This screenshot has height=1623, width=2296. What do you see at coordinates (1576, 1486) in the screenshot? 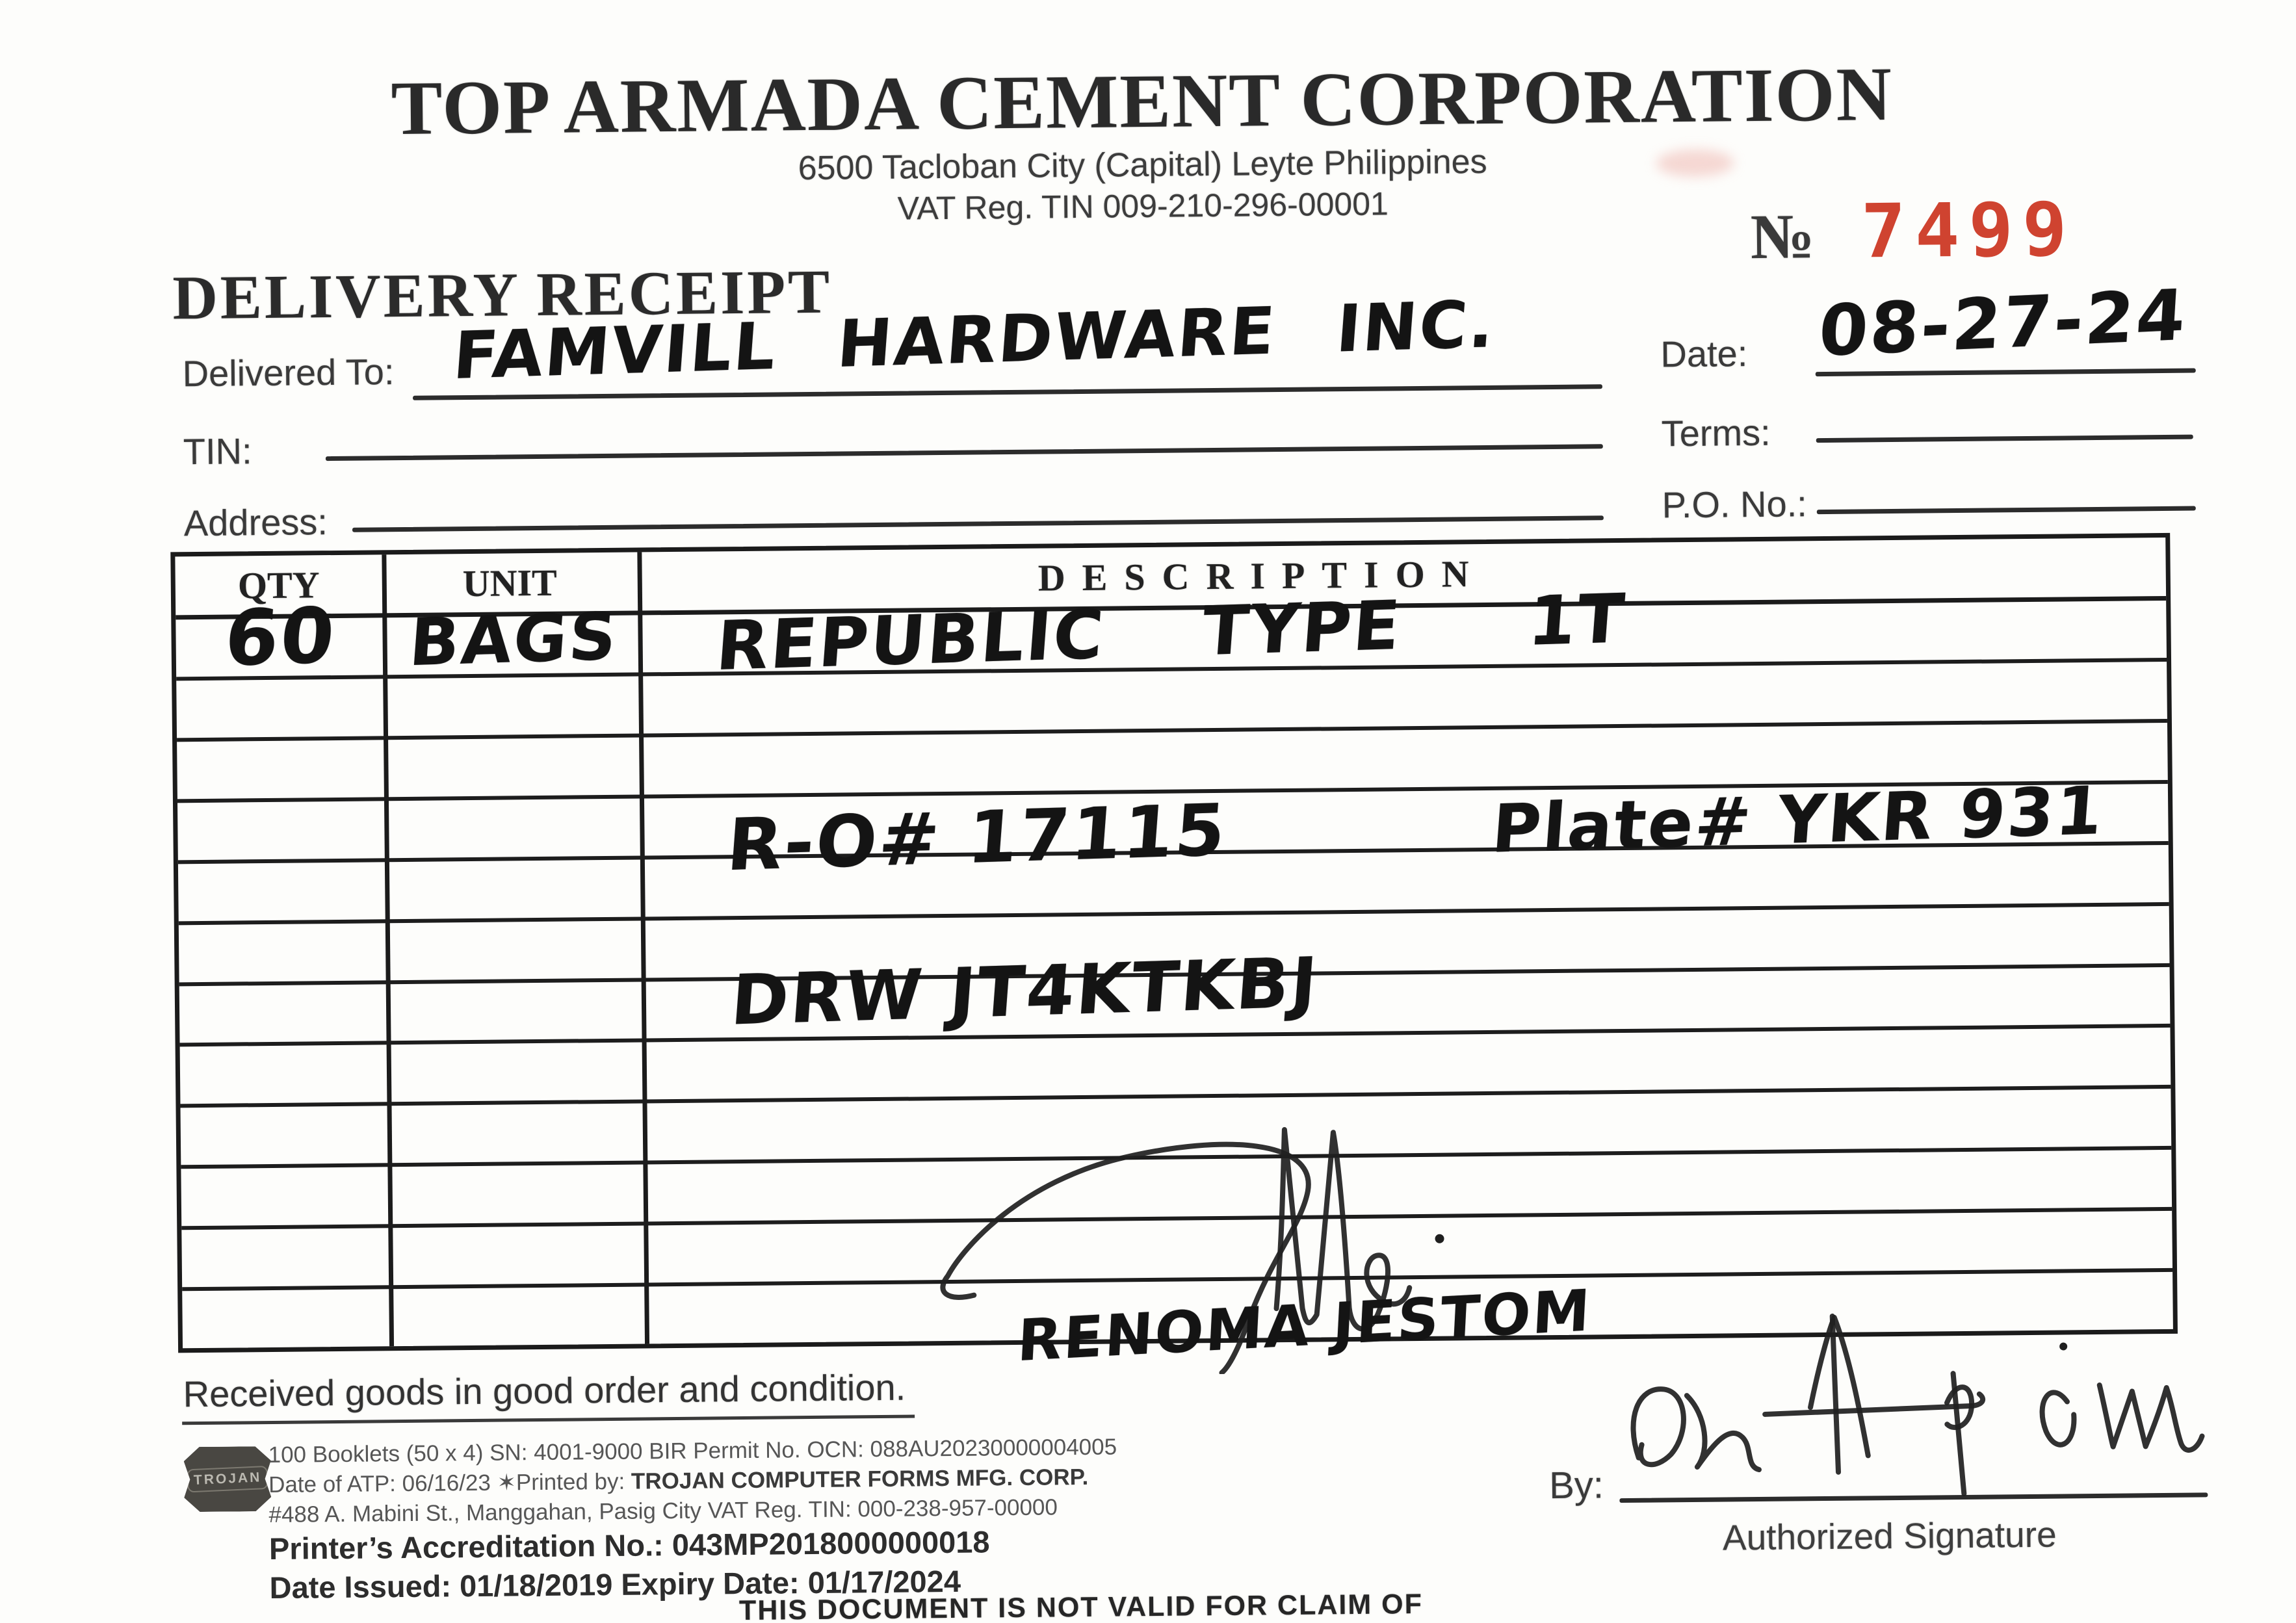
I see `by-label: By:` at bounding box center [1576, 1486].